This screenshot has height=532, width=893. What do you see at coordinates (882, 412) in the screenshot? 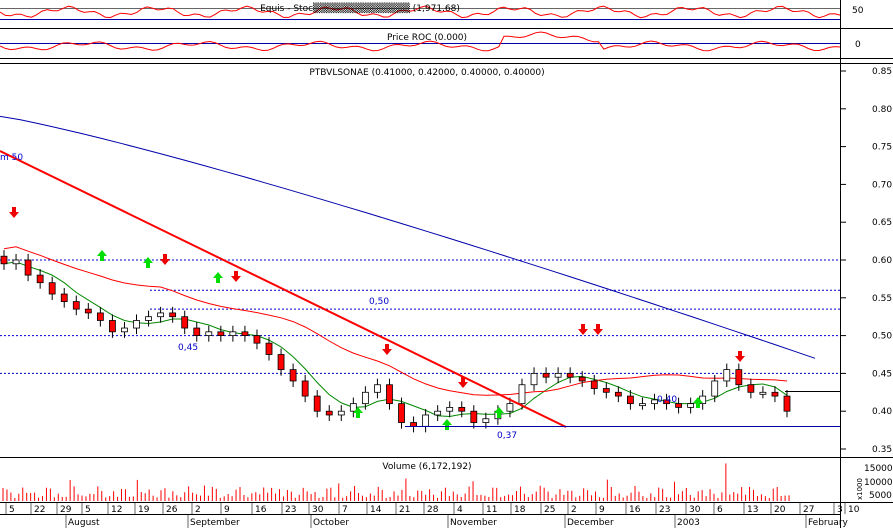
I see `price-tick-label: 0.40` at bounding box center [882, 412].